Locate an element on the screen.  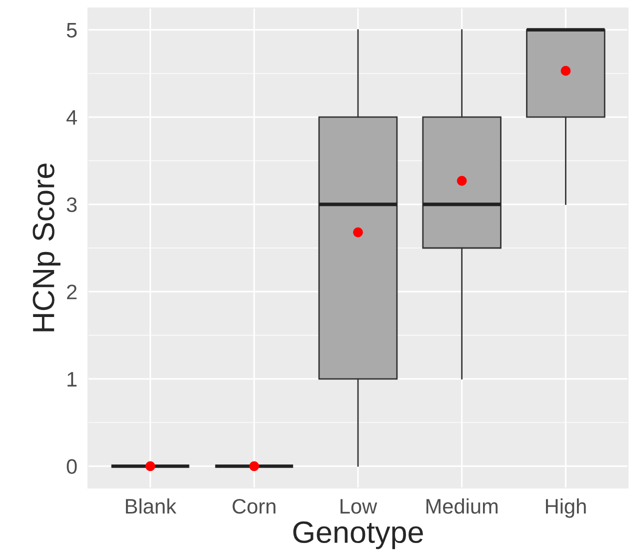
y-tick-label: 1 is located at coordinates (72, 379).